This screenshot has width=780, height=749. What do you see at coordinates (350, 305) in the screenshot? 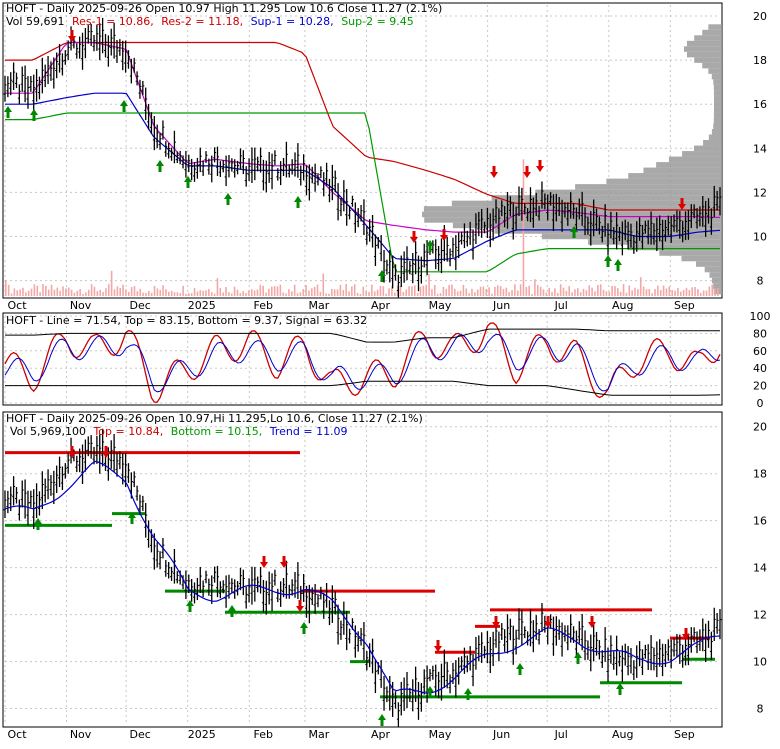
I see `price-x-ticks: Oct Nov Dec 2025 Feb Mar Apr May Jun Jul Aug Sep` at bounding box center [350, 305].